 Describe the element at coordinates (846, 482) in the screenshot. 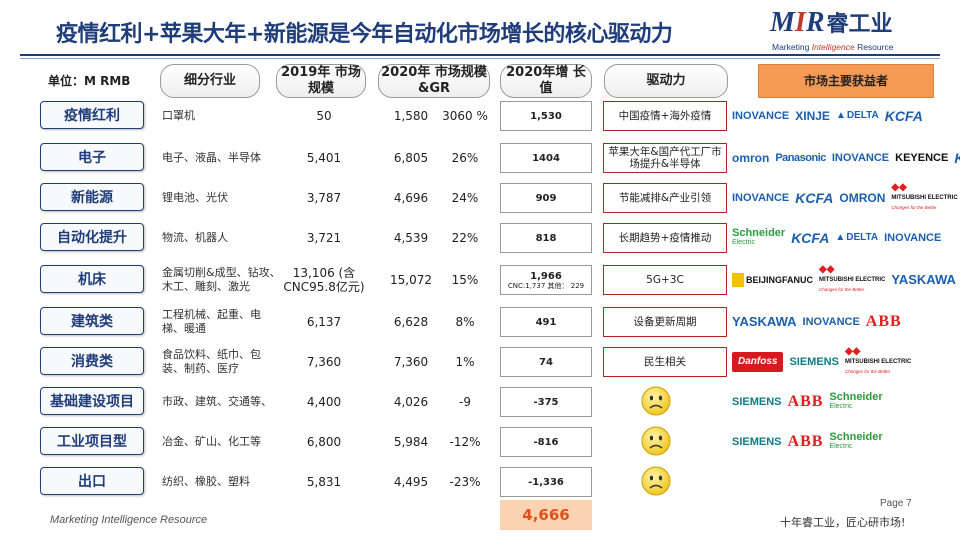

I see `beneficiary-logos` at that location.